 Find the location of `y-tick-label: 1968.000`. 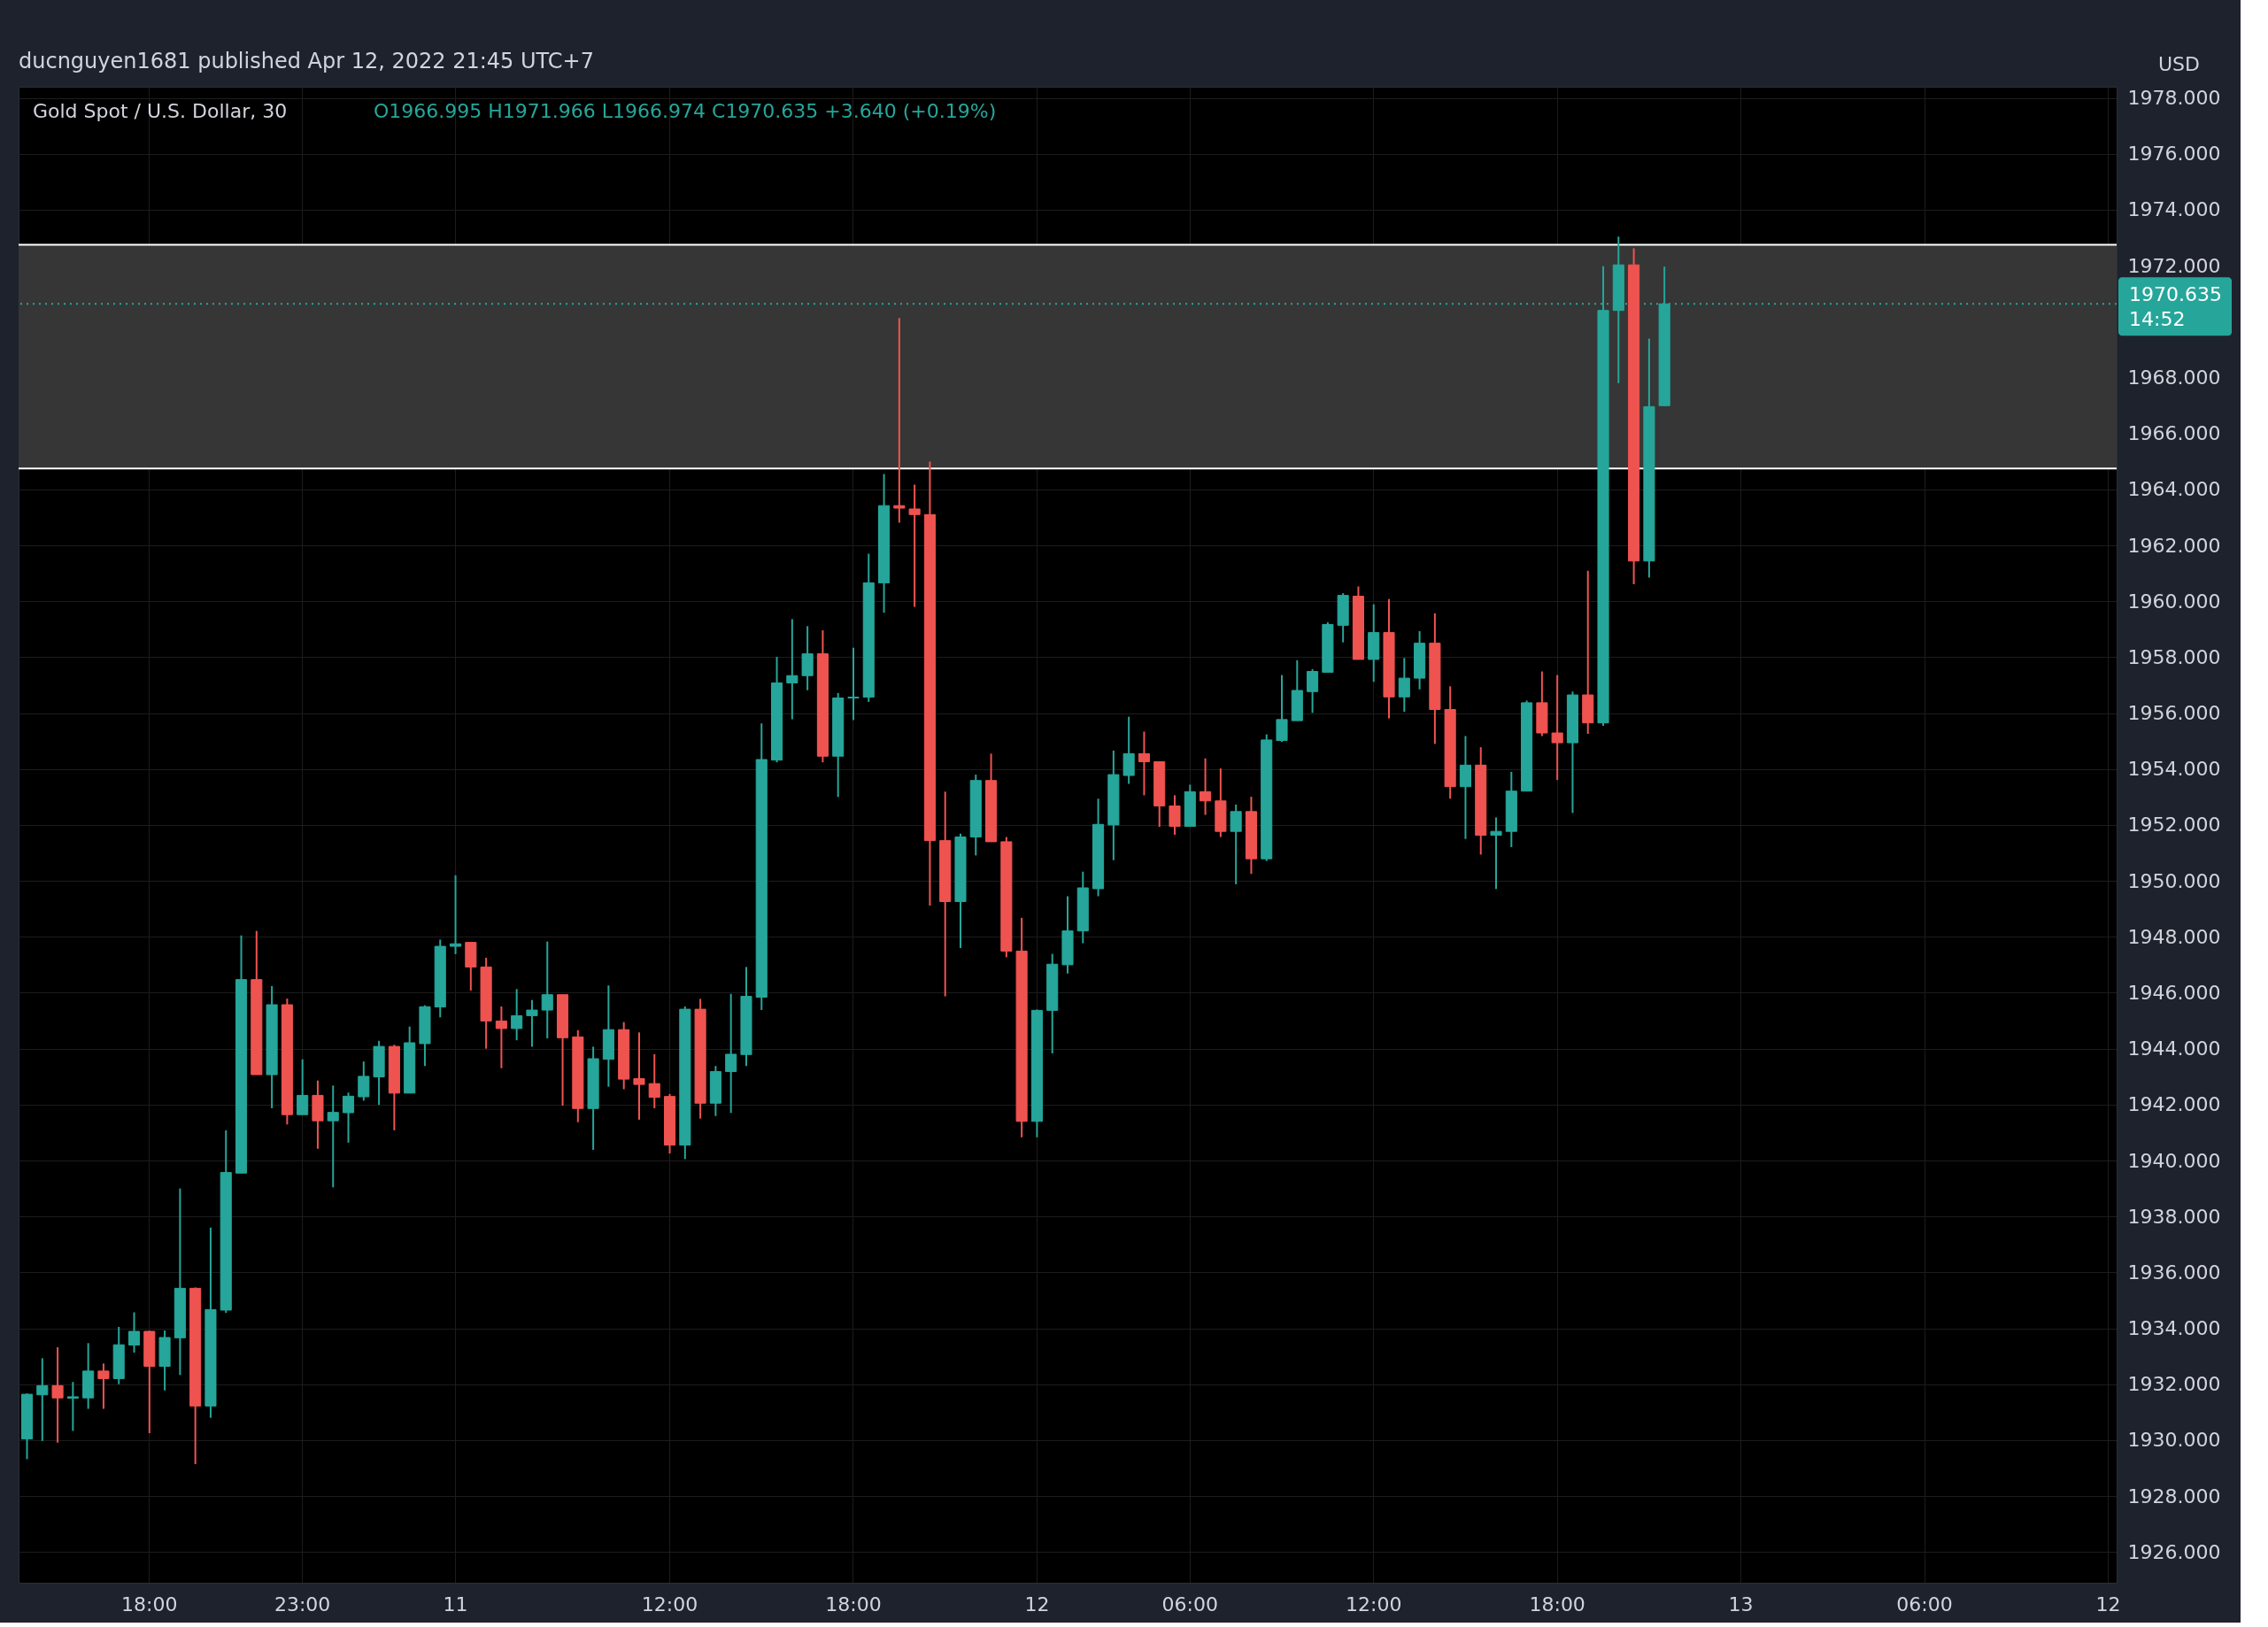

y-tick-label: 1968.000 is located at coordinates (2174, 377).